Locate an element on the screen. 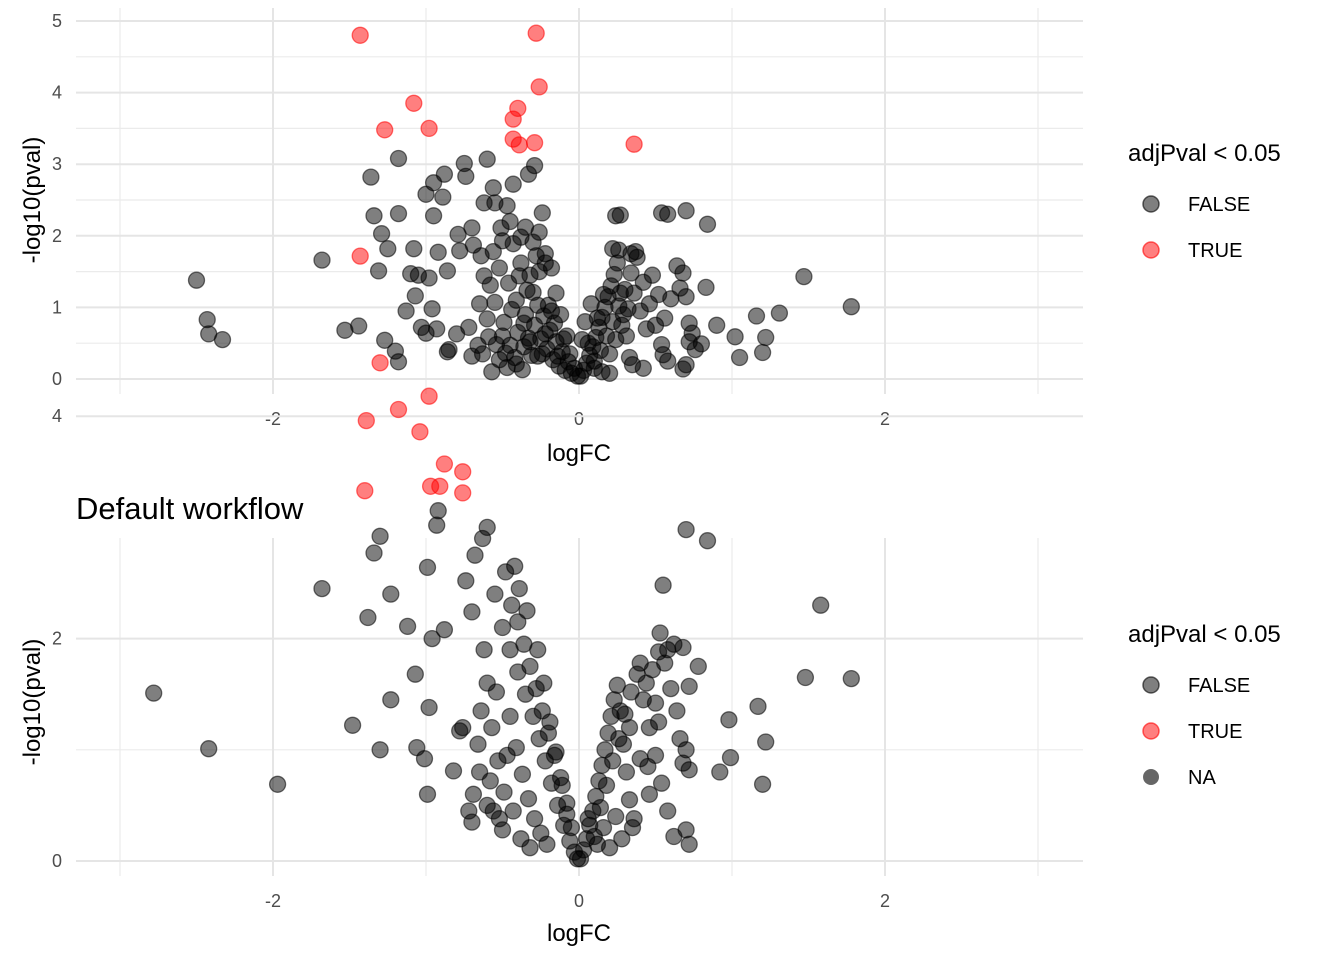 This screenshot has width=1344, height=960. plot-title: Default workflow is located at coordinates (190, 508).